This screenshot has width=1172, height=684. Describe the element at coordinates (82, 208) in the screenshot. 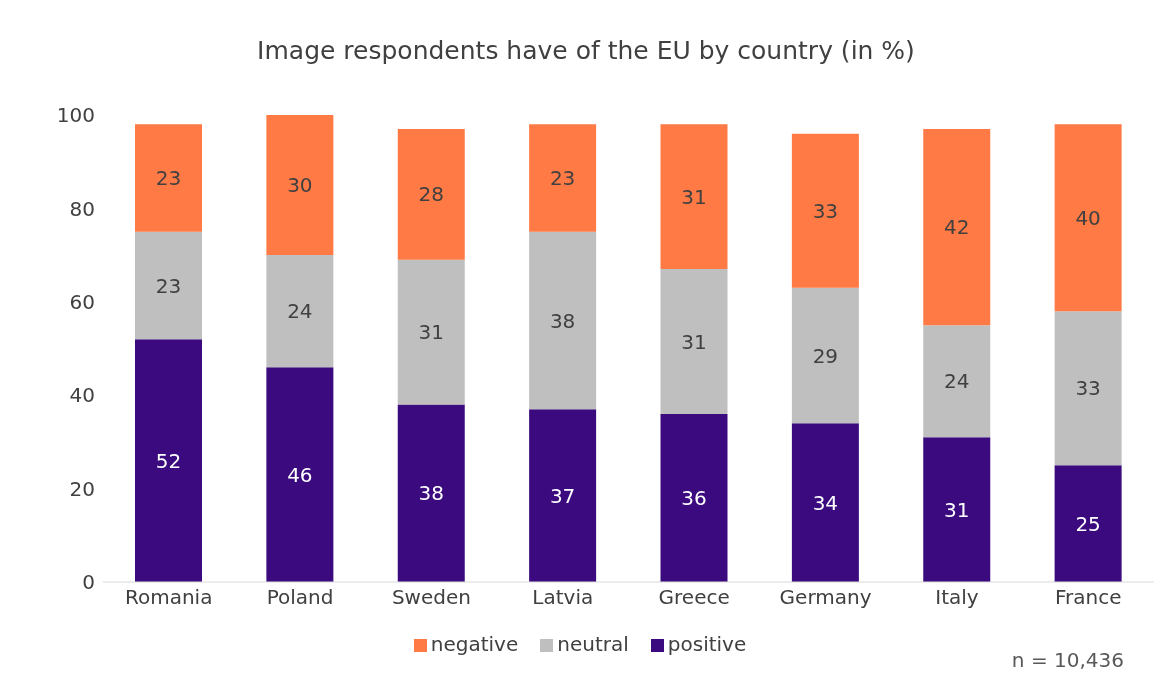

I see `y-tick-label: 80` at that location.